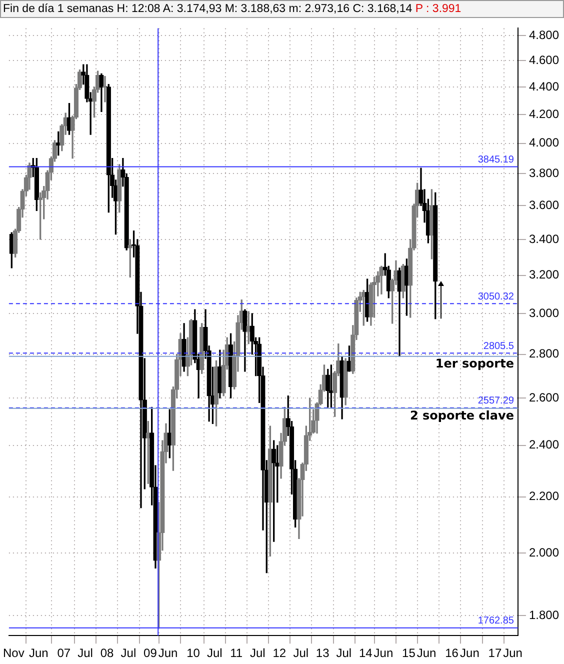 The width and height of the screenshot is (564, 664). Describe the element at coordinates (544, 313) in the screenshot. I see `y-tick-label: 3.000` at that location.